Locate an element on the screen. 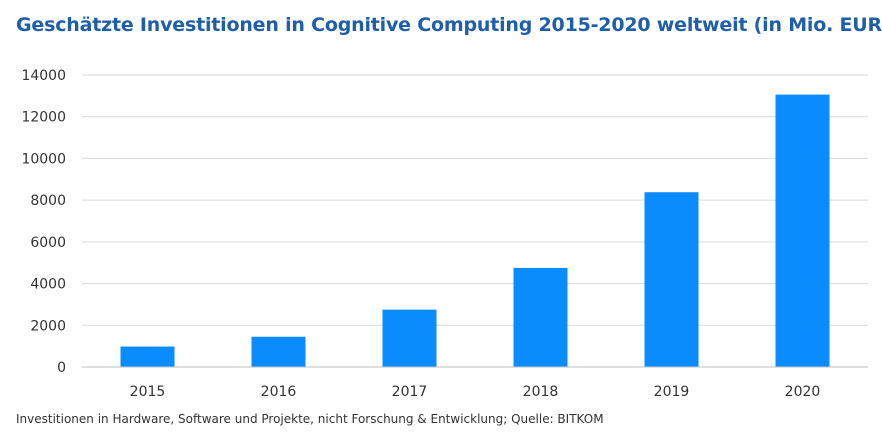 The width and height of the screenshot is (882, 444). y-tick-label: 0 is located at coordinates (61, 368).